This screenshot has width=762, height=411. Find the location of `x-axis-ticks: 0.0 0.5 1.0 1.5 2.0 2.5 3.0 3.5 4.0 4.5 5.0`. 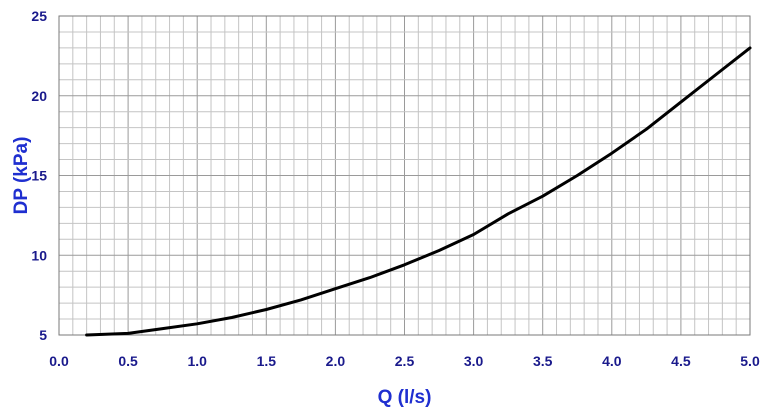

x-axis-ticks: 0.0 0.5 1.0 1.5 2.0 2.5 3.0 3.5 4.0 4.5 5.0 is located at coordinates (404, 361).